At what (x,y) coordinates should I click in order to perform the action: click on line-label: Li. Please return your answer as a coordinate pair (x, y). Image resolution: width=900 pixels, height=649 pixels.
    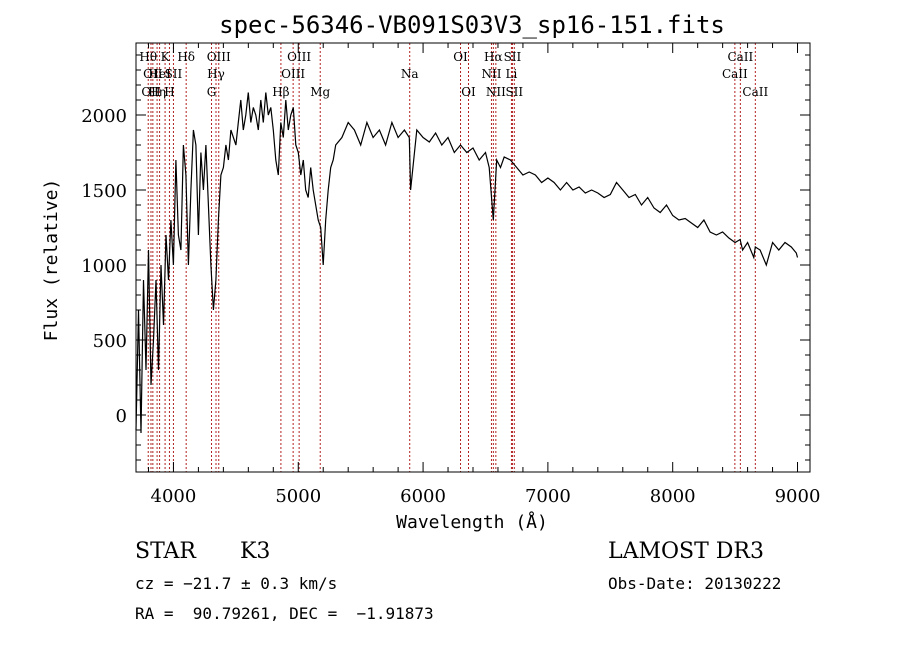
    Looking at the image, I should click on (512, 74).